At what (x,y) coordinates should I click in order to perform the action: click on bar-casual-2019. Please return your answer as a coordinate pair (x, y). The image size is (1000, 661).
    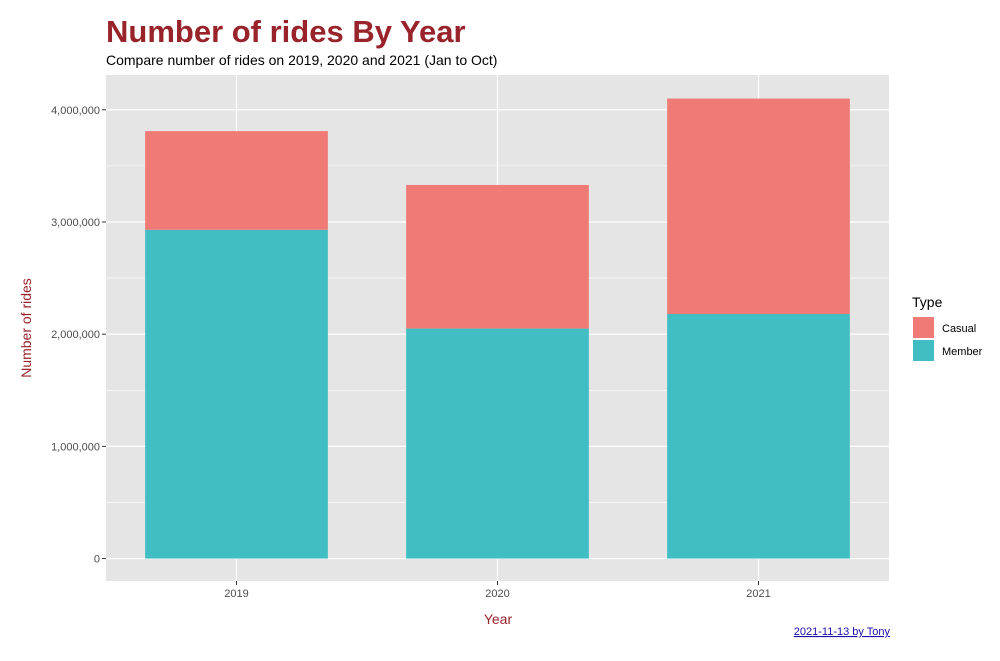
    Looking at the image, I should click on (236, 180).